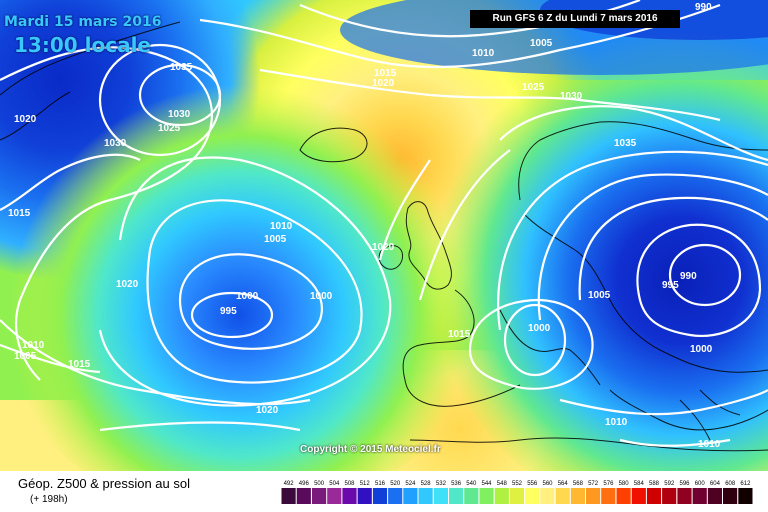  I want to click on legend-value-label: 496, so click(304, 484).